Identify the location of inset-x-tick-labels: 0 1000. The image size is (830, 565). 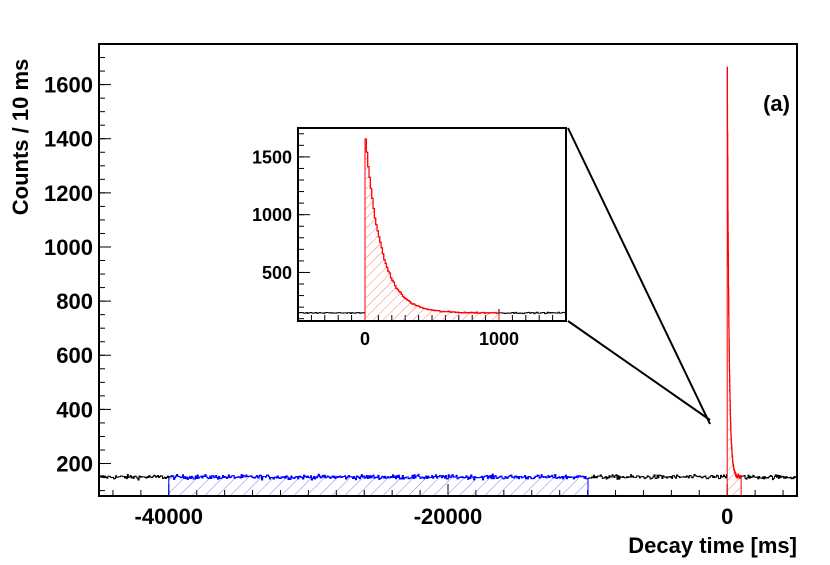
(439, 339).